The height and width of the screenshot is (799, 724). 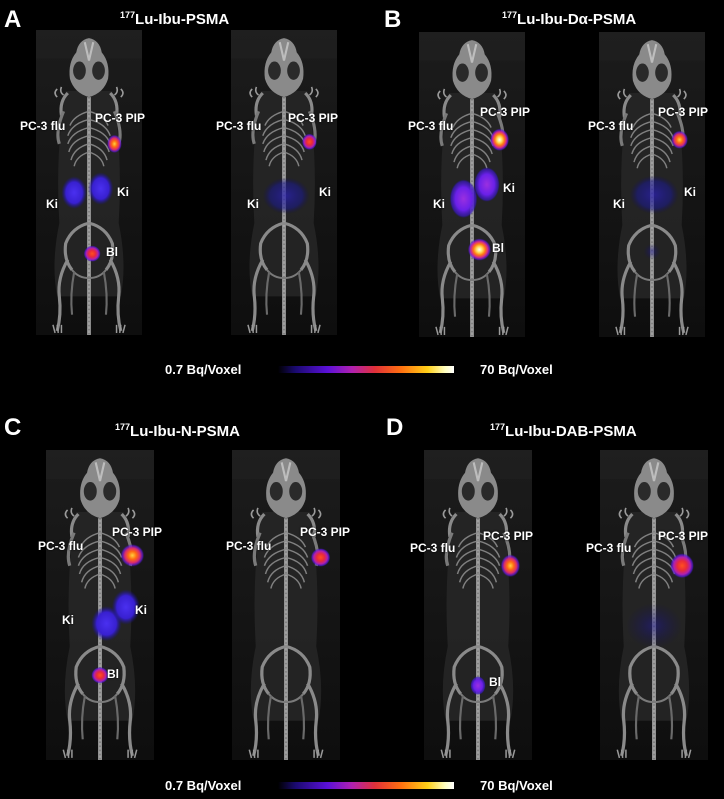 I want to click on panel-title-a: 177Lu-Ibu-PSMA, so click(x=175, y=19).